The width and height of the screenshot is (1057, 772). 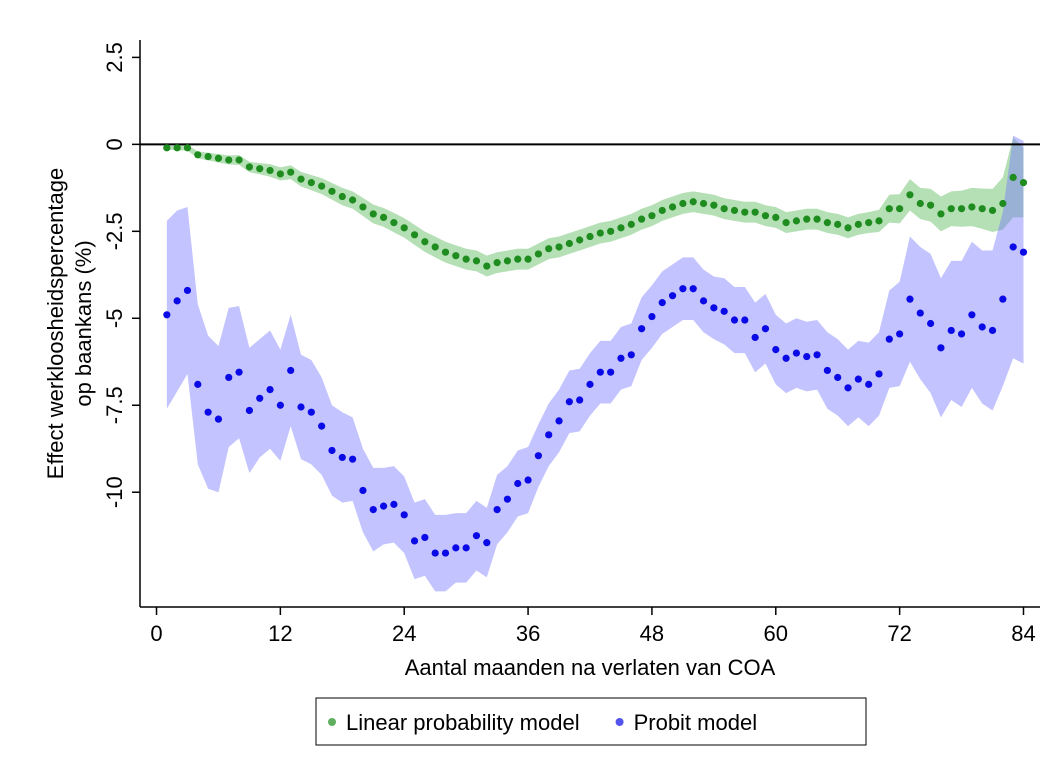 What do you see at coordinates (619, 722) in the screenshot?
I see `legend-marker` at bounding box center [619, 722].